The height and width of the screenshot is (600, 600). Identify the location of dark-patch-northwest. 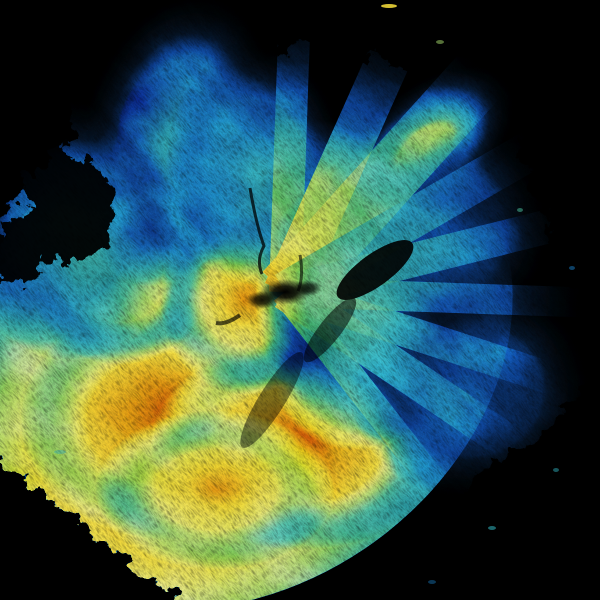
(58, 205).